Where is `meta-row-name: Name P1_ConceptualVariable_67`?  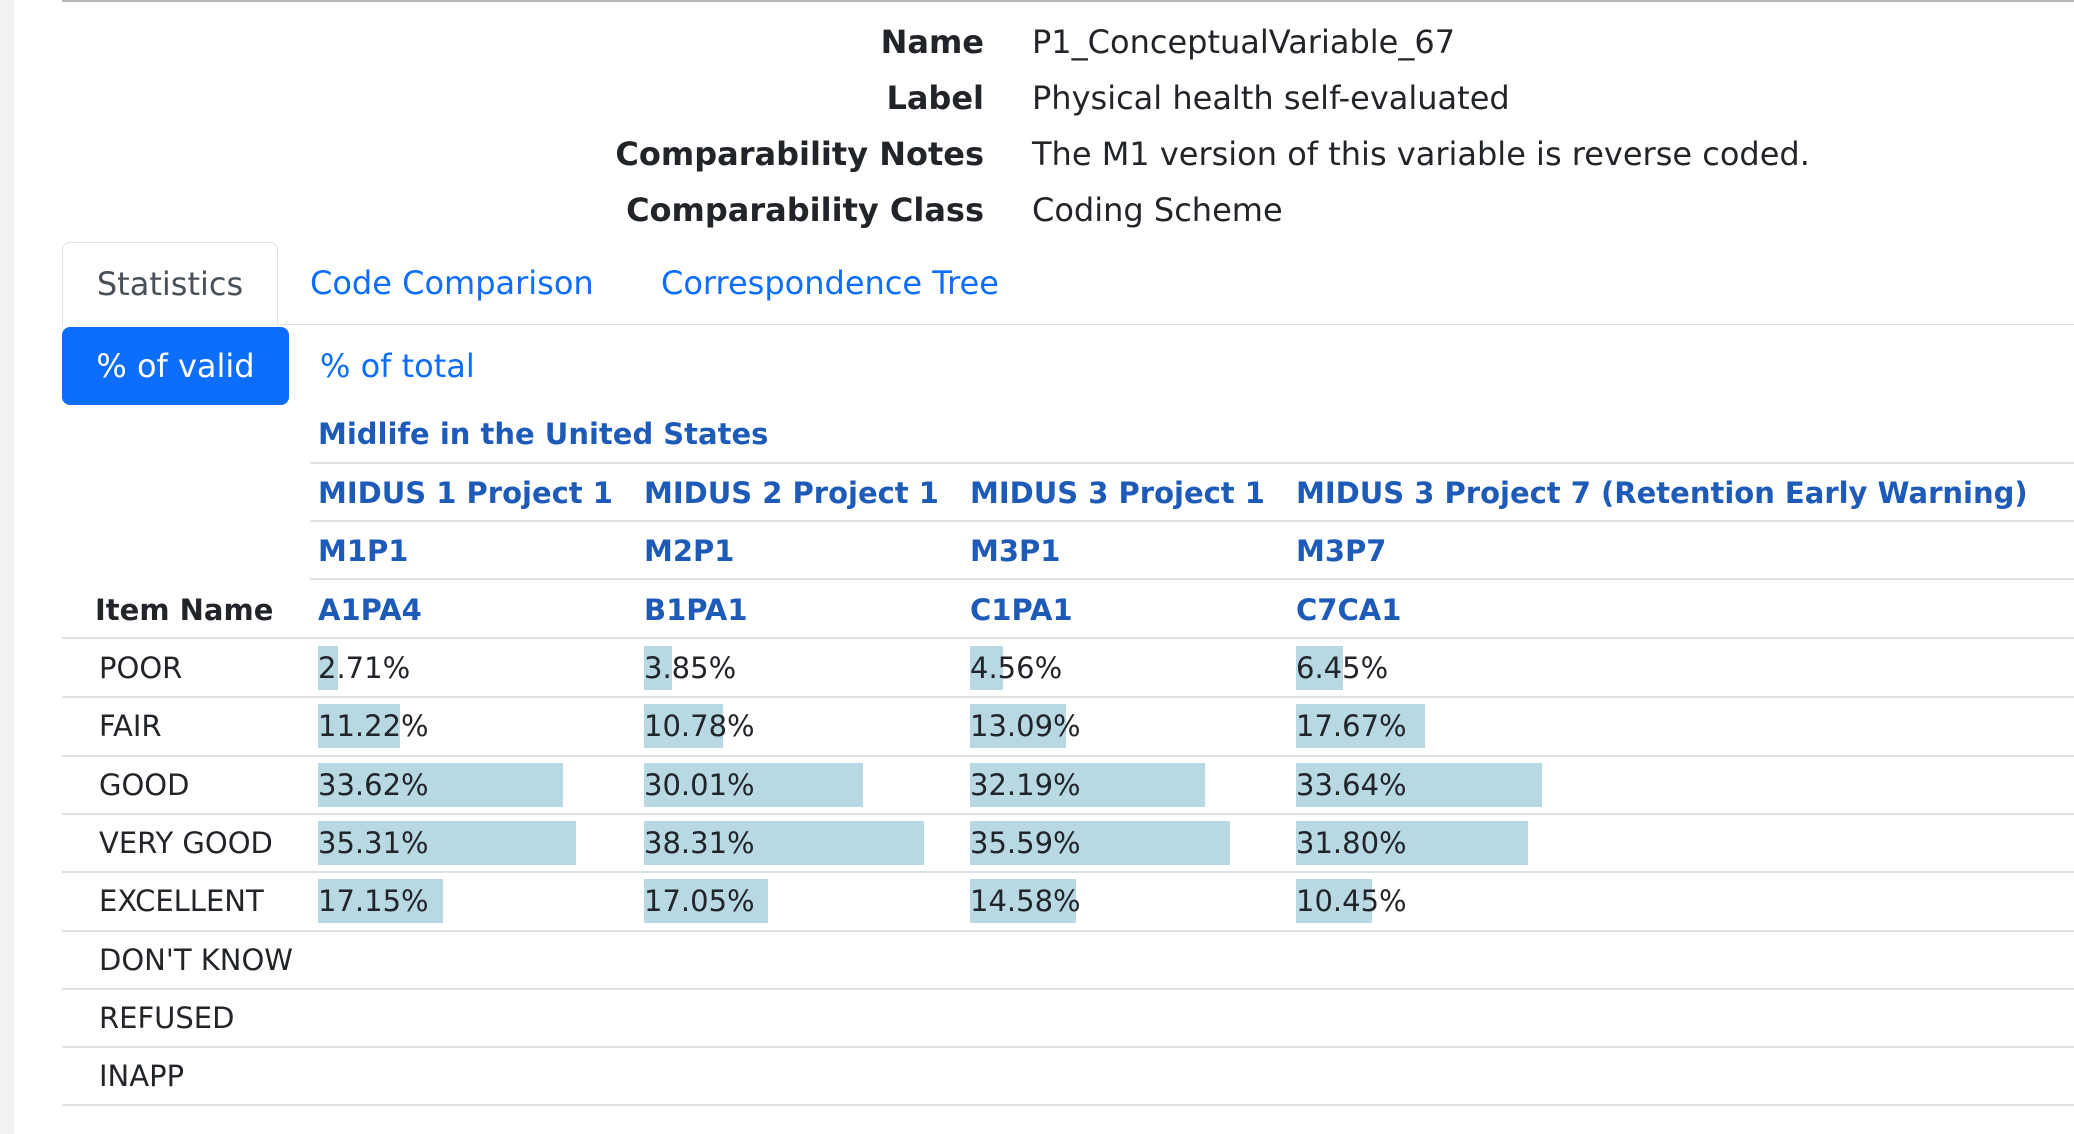 meta-row-name: Name P1_ConceptualVariable_67 is located at coordinates (1037, 42).